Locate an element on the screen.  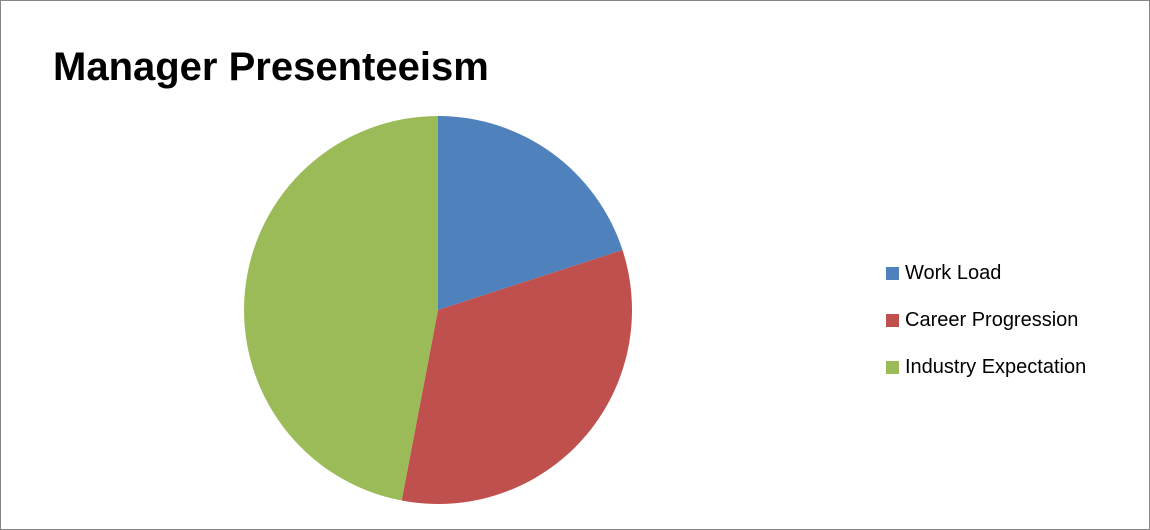
legend-item-work-load: Work Load is located at coordinates (986, 273).